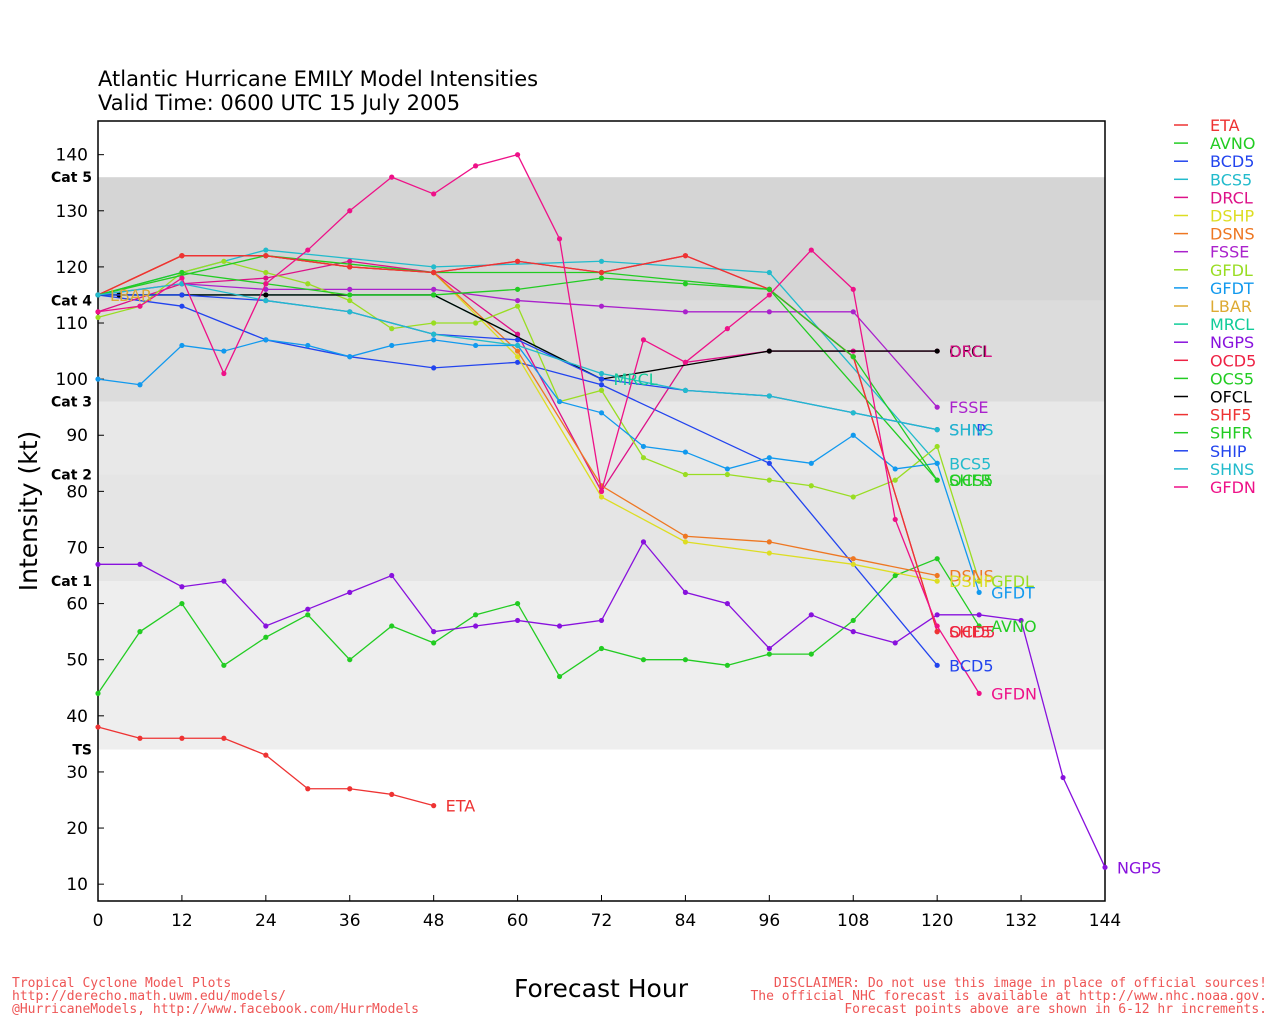 The image size is (1280, 1024). What do you see at coordinates (1207, 125) in the screenshot?
I see `legend-item-eta: ETA` at bounding box center [1207, 125].